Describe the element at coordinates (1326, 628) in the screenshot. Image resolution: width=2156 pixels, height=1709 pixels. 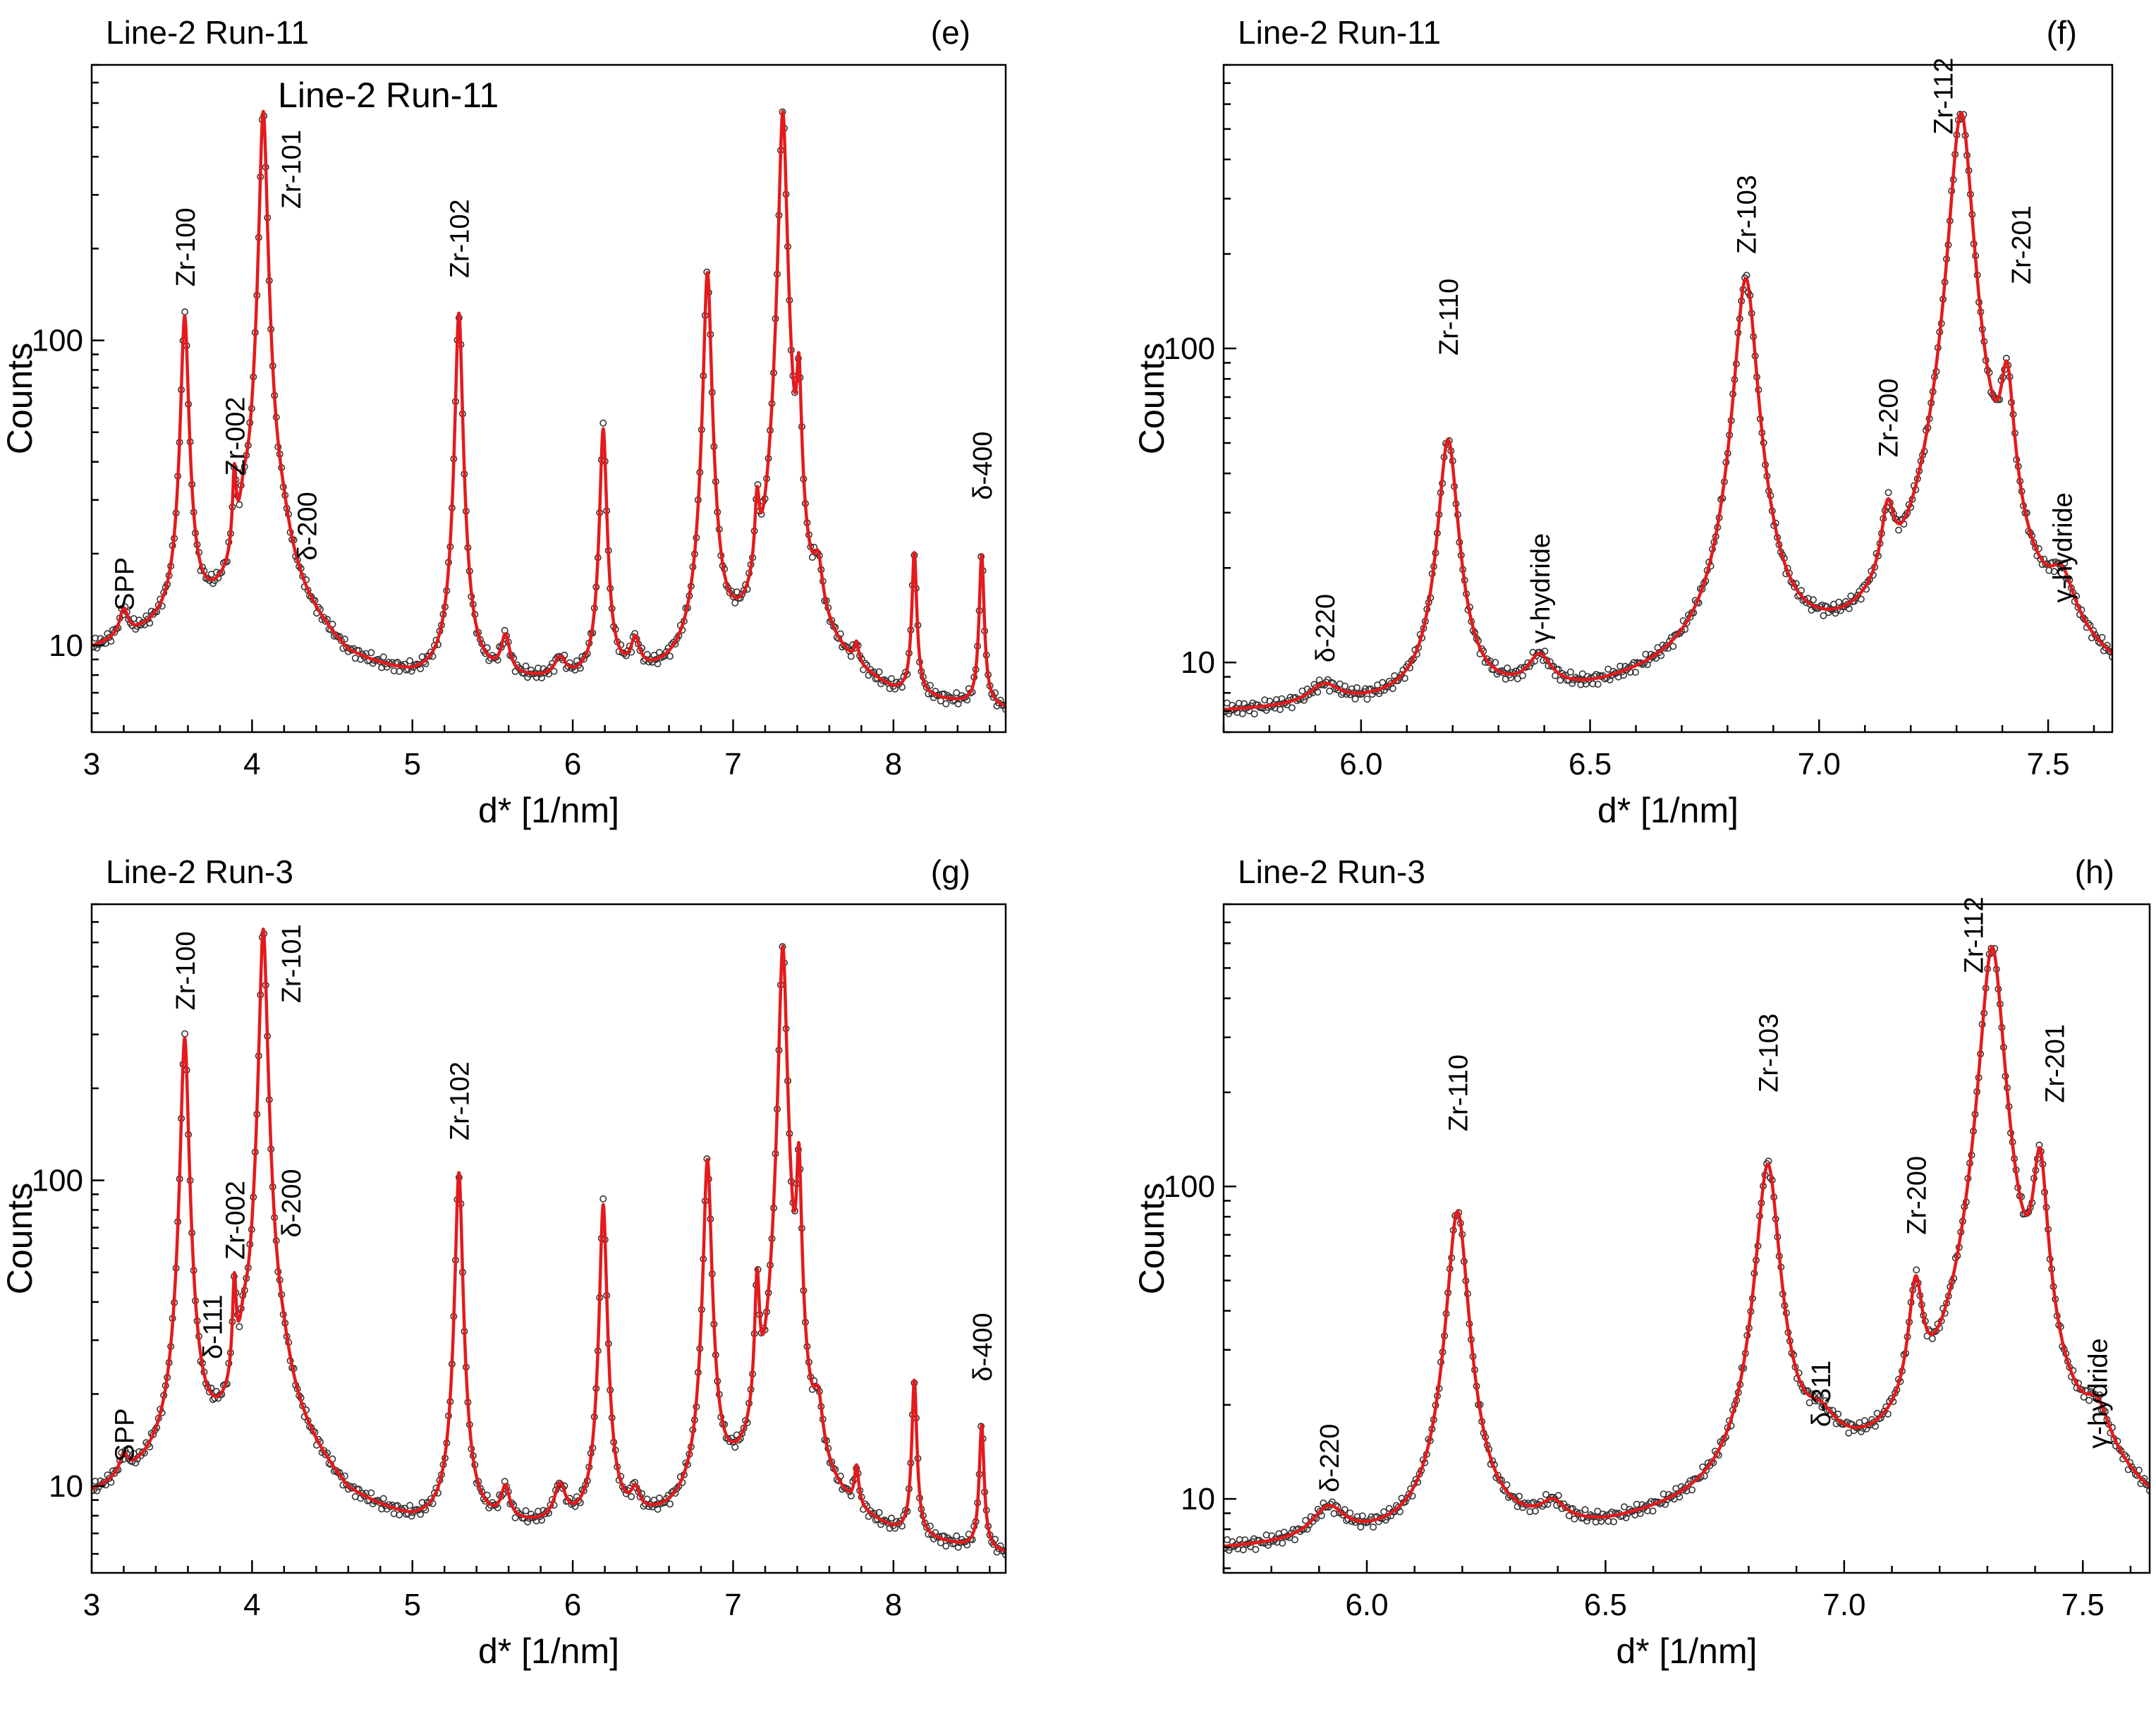
I see `peak-annotation: δ-220` at that location.